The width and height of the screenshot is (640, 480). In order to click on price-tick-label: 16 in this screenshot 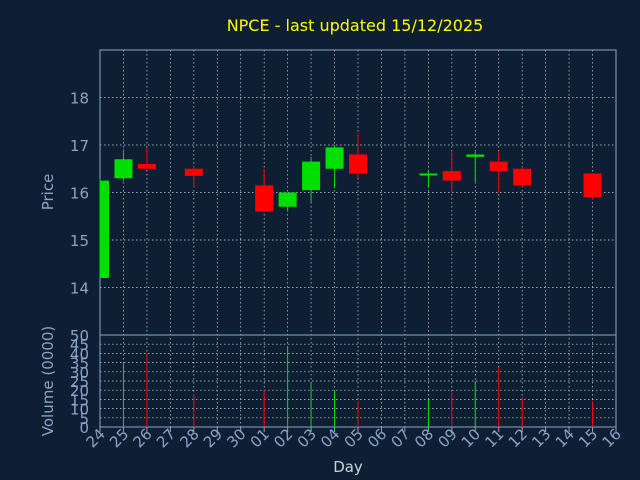, I will do `click(79, 194)`.